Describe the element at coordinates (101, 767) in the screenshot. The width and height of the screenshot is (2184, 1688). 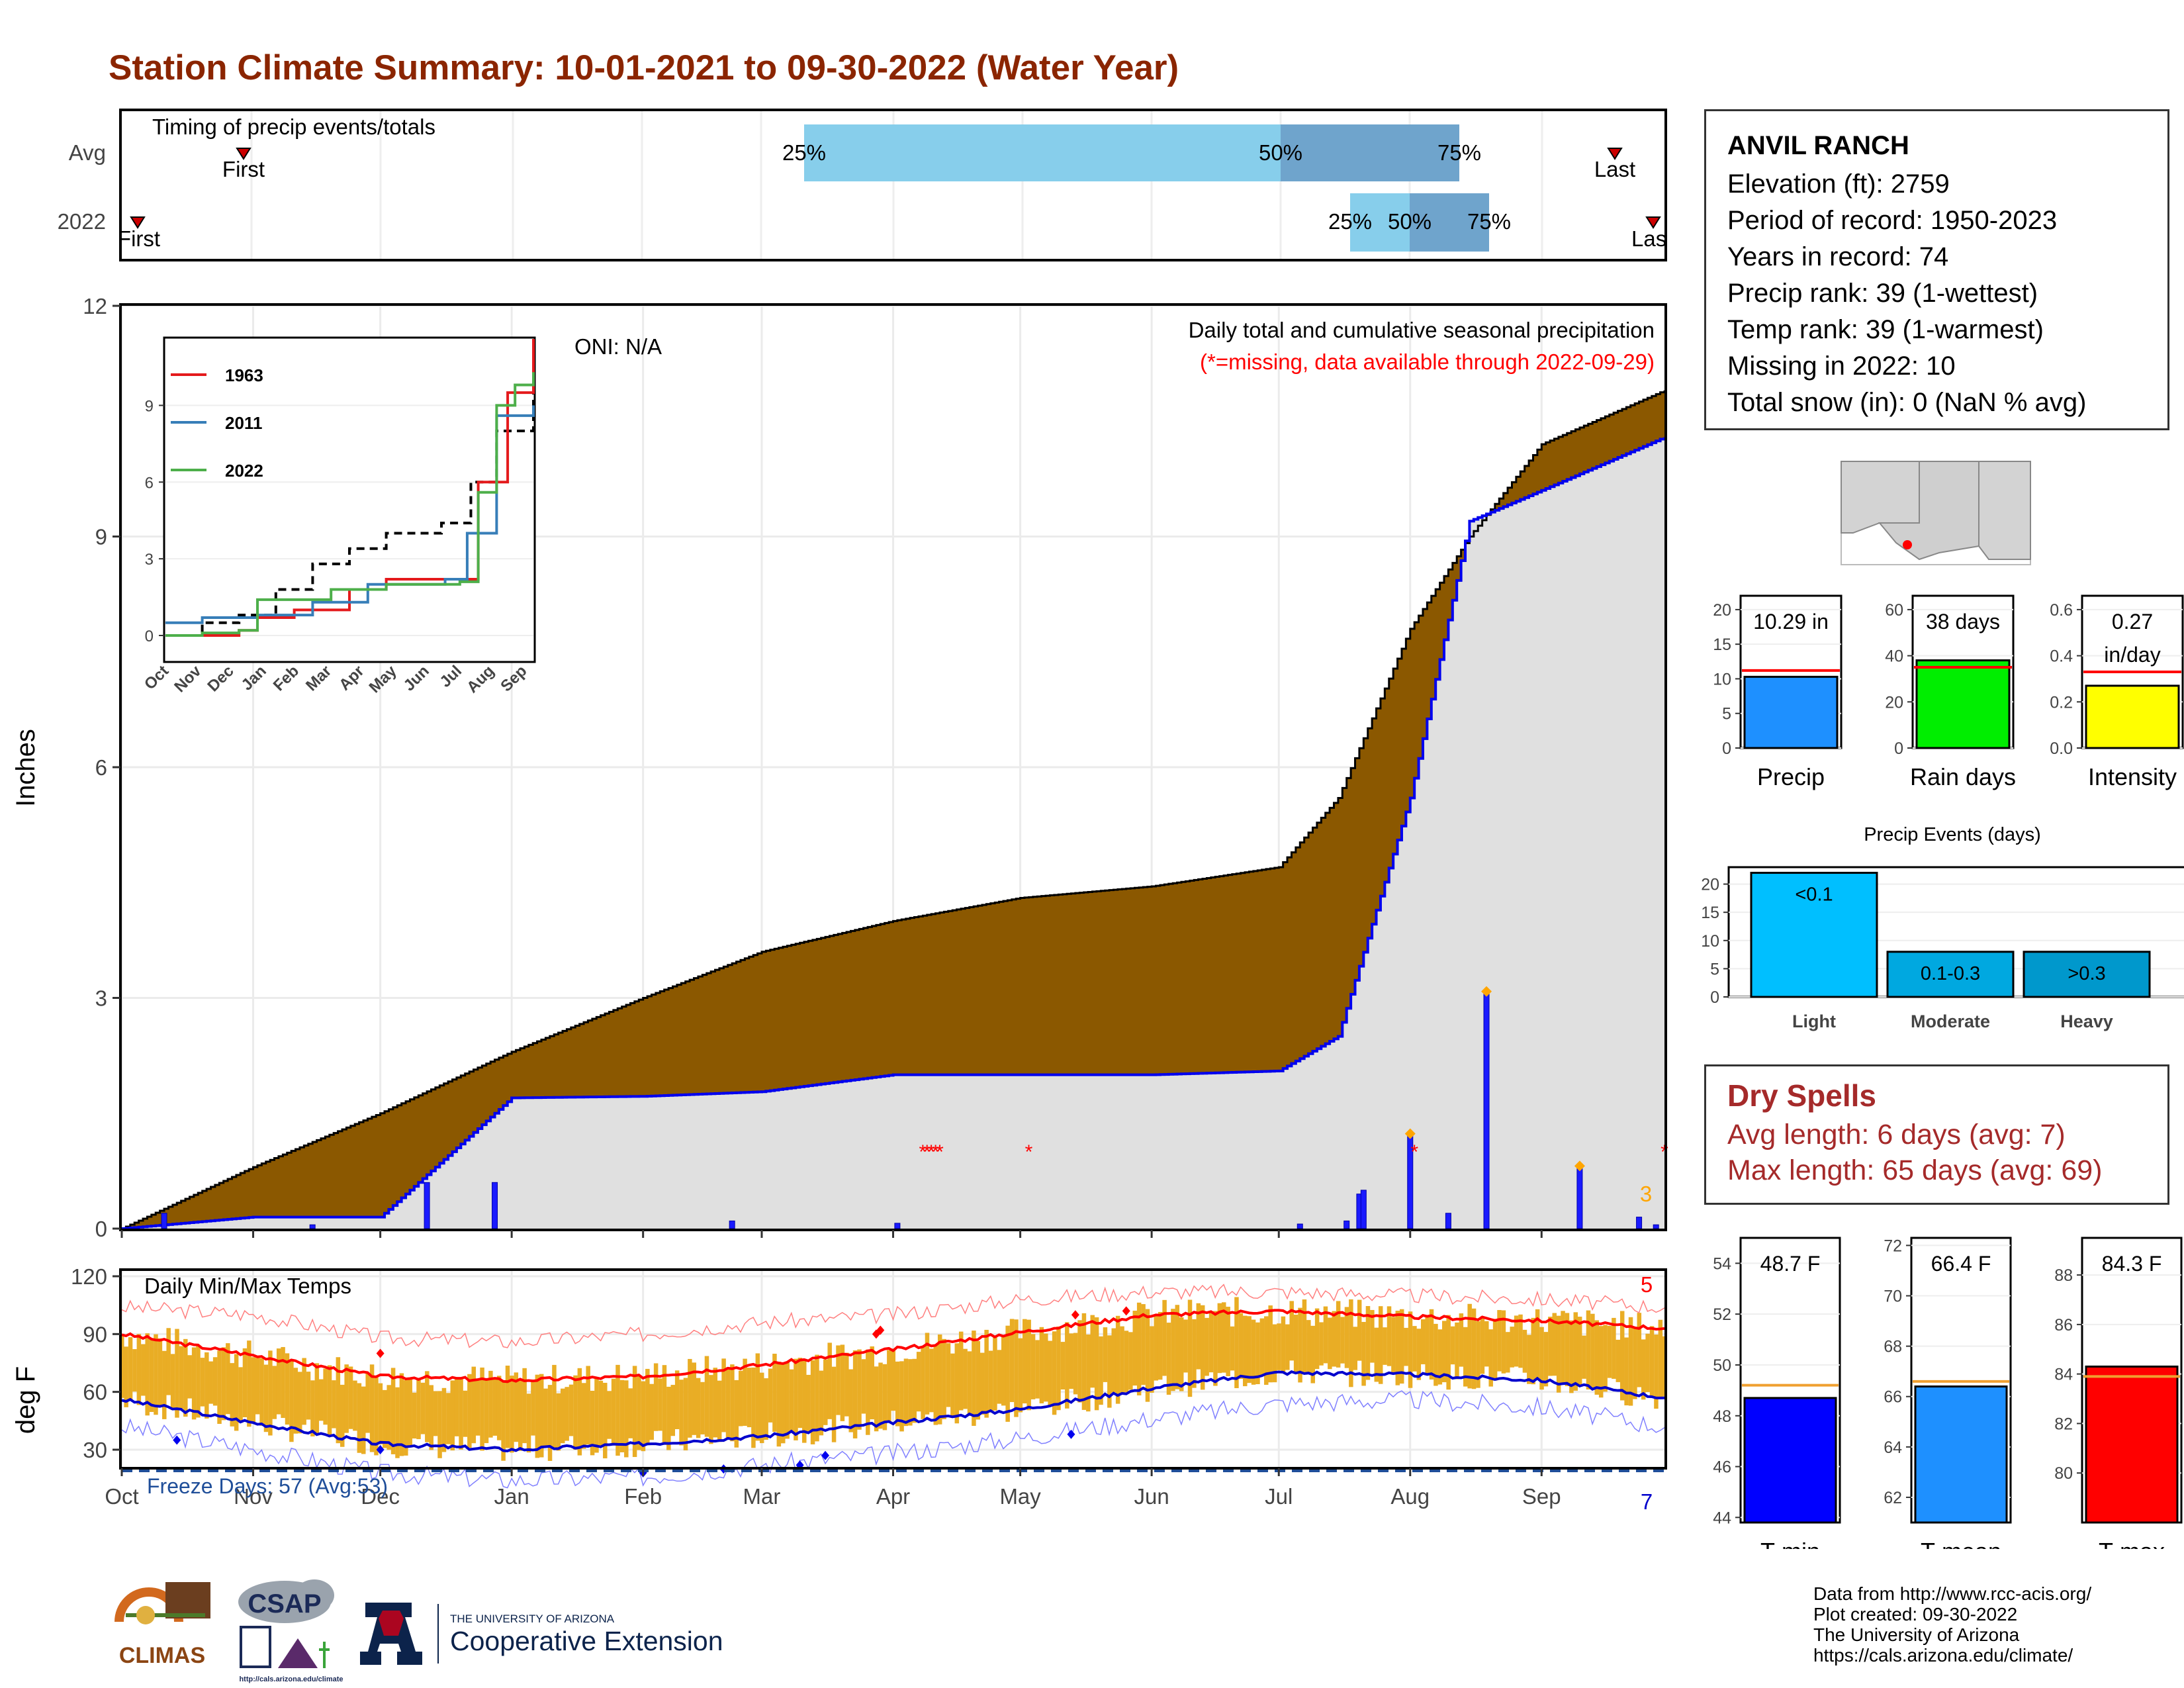
I see `precip-ytick-label: 6` at that location.